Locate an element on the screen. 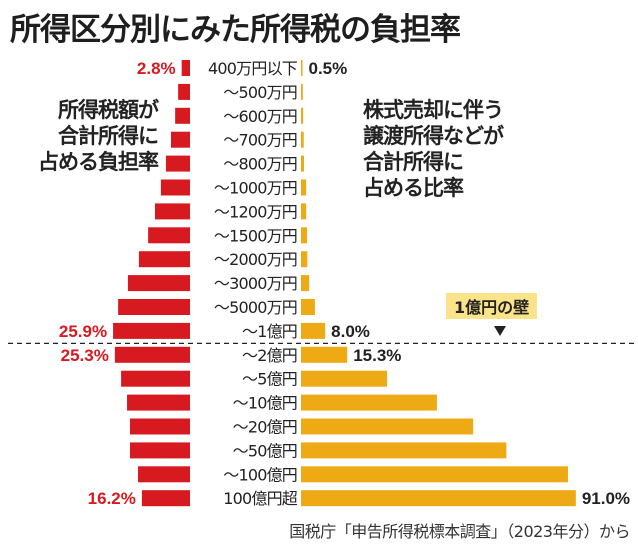 This screenshot has width=638, height=546. category-label: ～1200万円 is located at coordinates (255, 211).